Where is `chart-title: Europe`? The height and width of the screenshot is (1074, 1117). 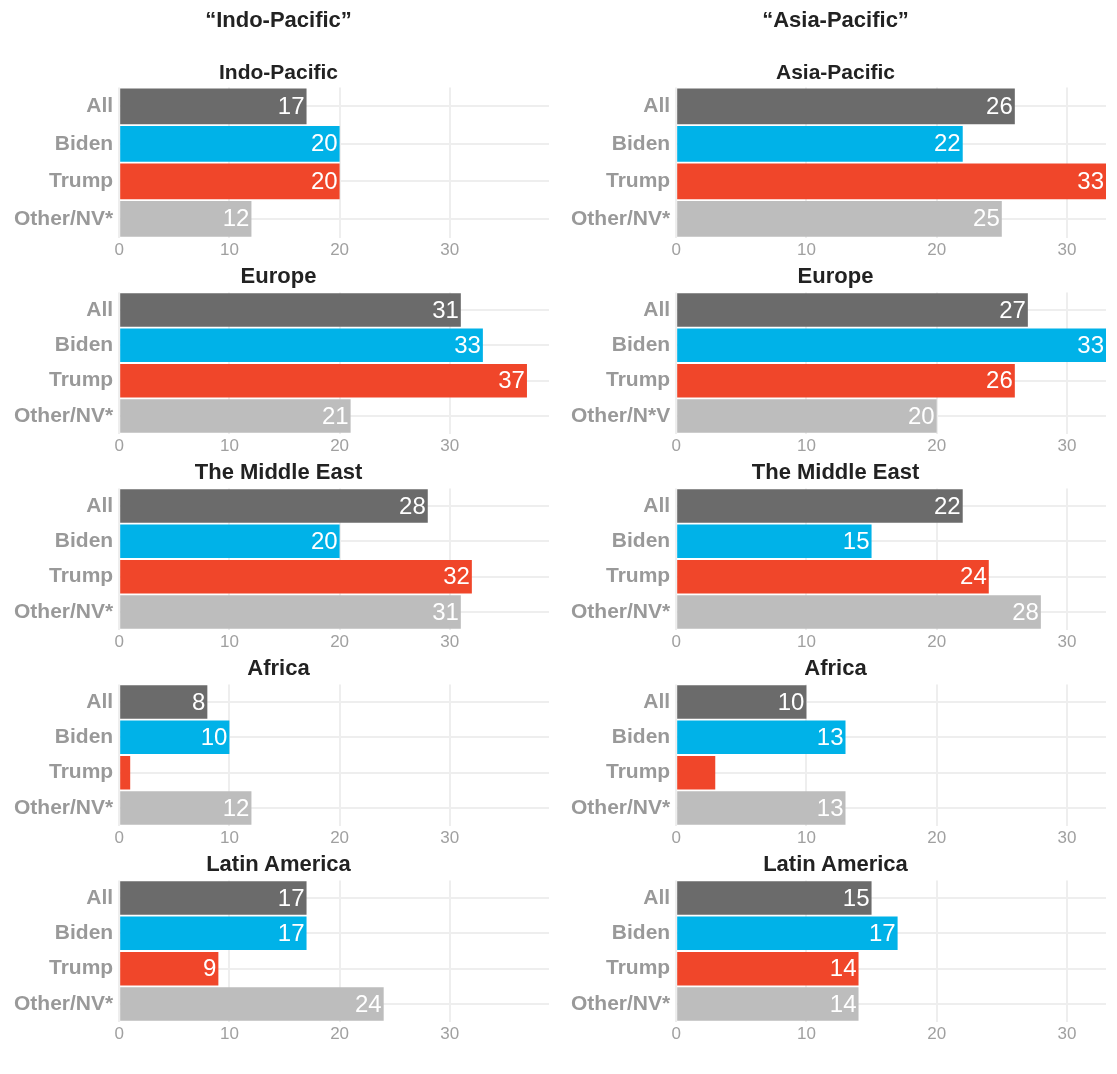
chart-title: Europe is located at coordinates (278, 276).